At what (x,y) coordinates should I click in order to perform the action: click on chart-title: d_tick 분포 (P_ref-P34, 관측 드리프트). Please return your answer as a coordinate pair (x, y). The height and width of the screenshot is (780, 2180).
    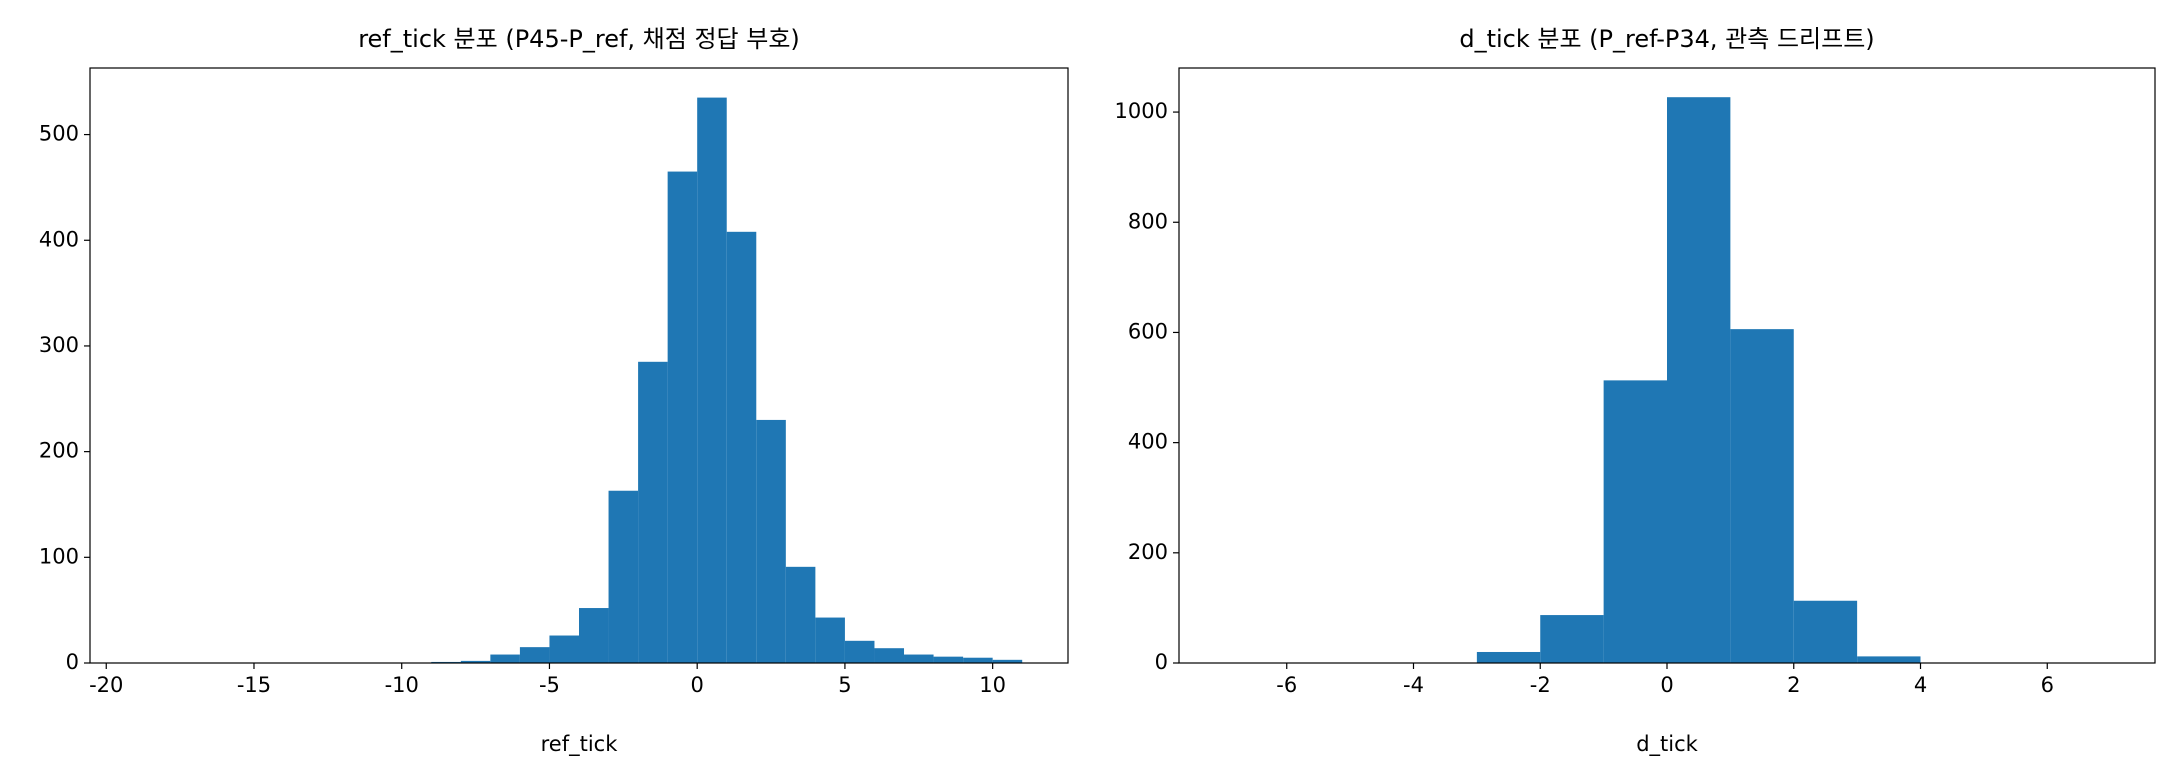
    Looking at the image, I should click on (1666, 39).